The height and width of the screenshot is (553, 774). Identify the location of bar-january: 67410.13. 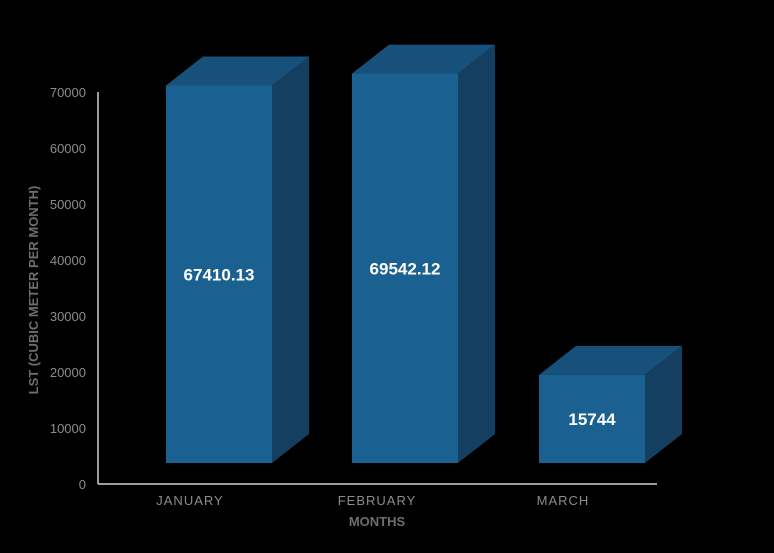
(237, 260).